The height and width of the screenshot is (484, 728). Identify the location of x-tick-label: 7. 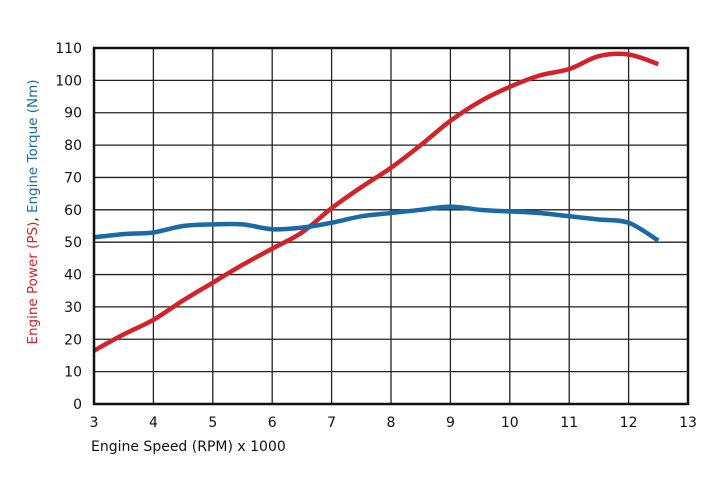
(331, 423).